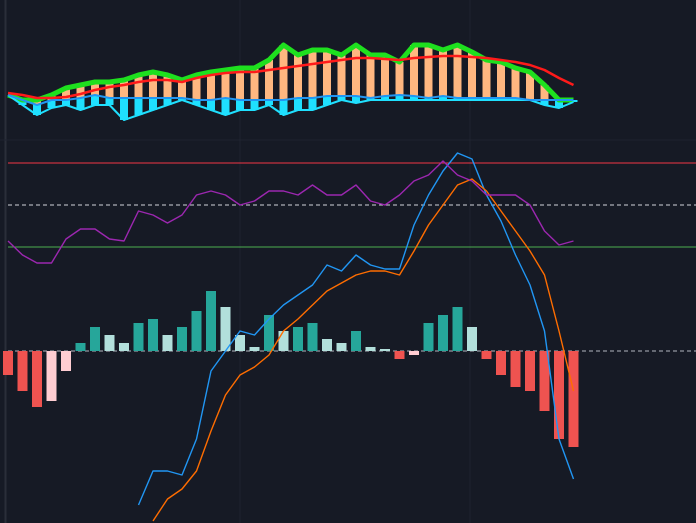 The height and width of the screenshot is (523, 696). I want to click on average-line, so click(291, 77).